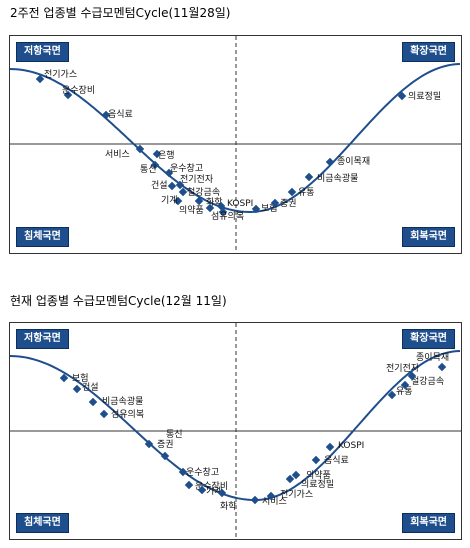 This screenshot has width=470, height=548. Describe the element at coordinates (118, 301) in the screenshot. I see `panel-2-title: 현재 업종별 수급모멘텀Cycle(12월 11일)` at that location.